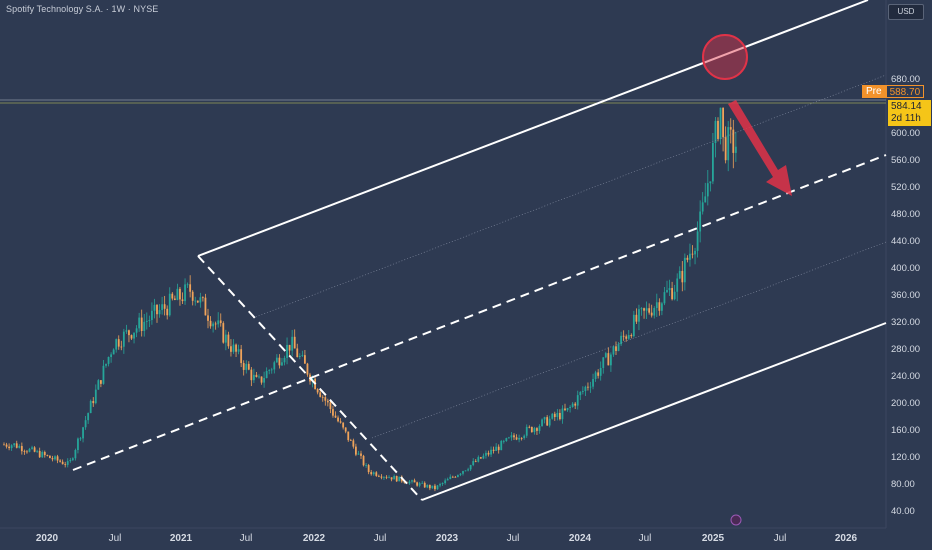 The image size is (932, 550). I want to click on highlight-circle, so click(725, 57).